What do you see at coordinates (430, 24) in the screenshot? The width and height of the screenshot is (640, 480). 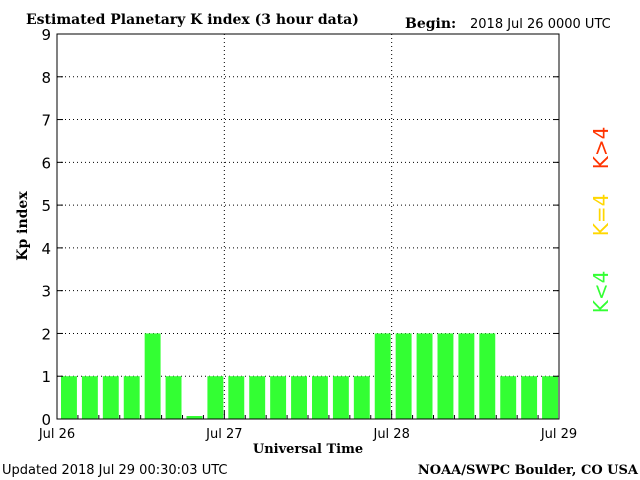 I see `begin-label: Begin:` at bounding box center [430, 24].